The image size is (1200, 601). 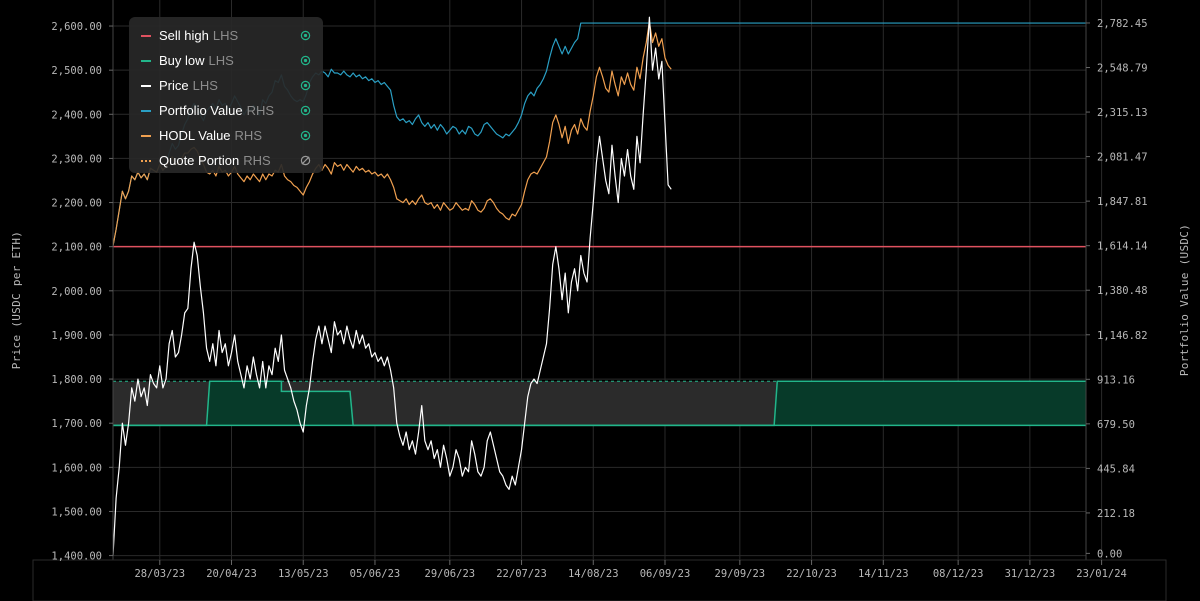 I want to click on left-tick-label: 2,600.00, so click(x=76, y=27).